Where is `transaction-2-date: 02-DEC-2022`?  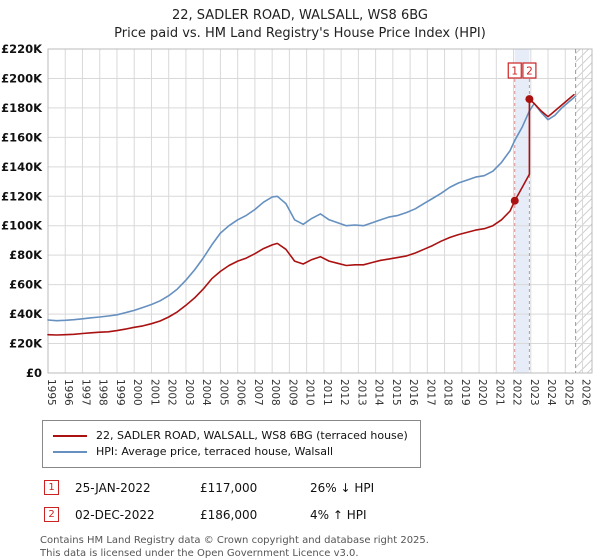
transaction-2-date: 02-DEC-2022 is located at coordinates (115, 514).